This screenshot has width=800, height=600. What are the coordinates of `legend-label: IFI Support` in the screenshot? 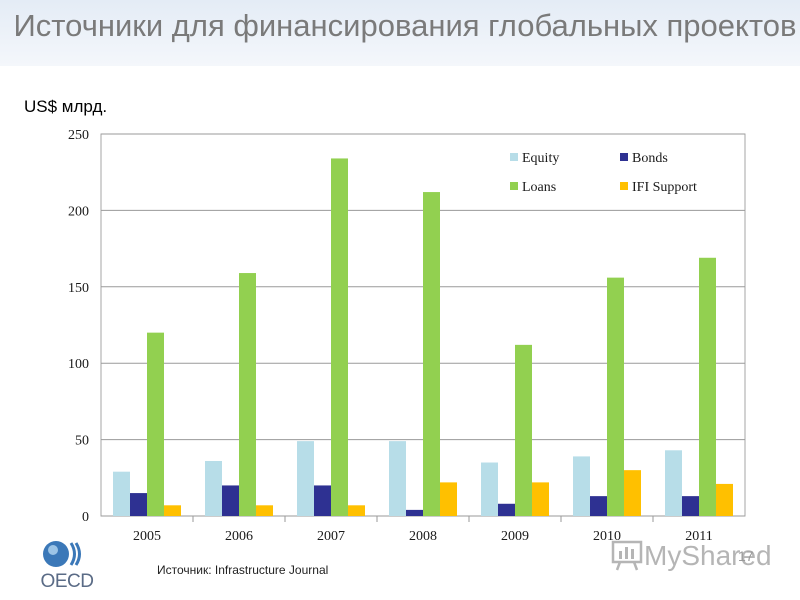 It's located at (664, 187).